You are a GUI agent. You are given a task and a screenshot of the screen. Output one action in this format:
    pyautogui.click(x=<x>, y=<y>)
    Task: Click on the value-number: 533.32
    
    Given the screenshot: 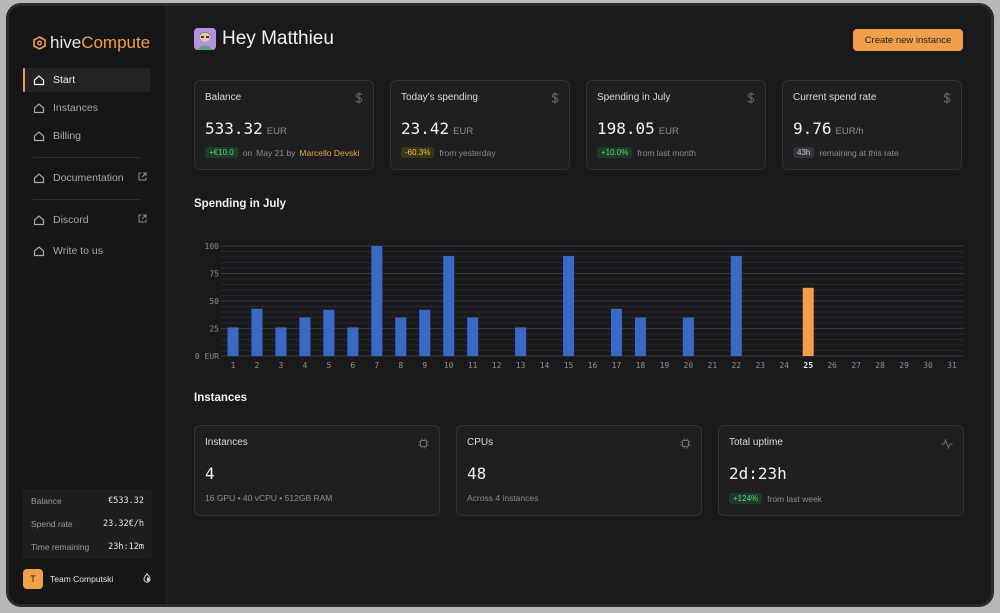 What is the action you would take?
    pyautogui.click(x=234, y=128)
    